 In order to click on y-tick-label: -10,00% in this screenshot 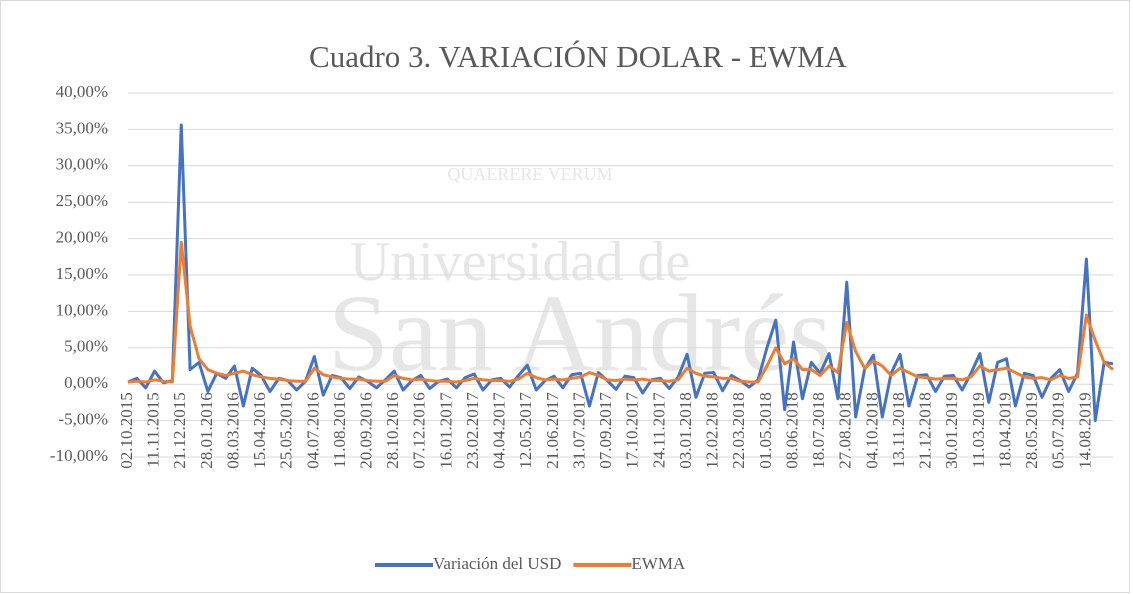, I will do `click(79, 455)`.